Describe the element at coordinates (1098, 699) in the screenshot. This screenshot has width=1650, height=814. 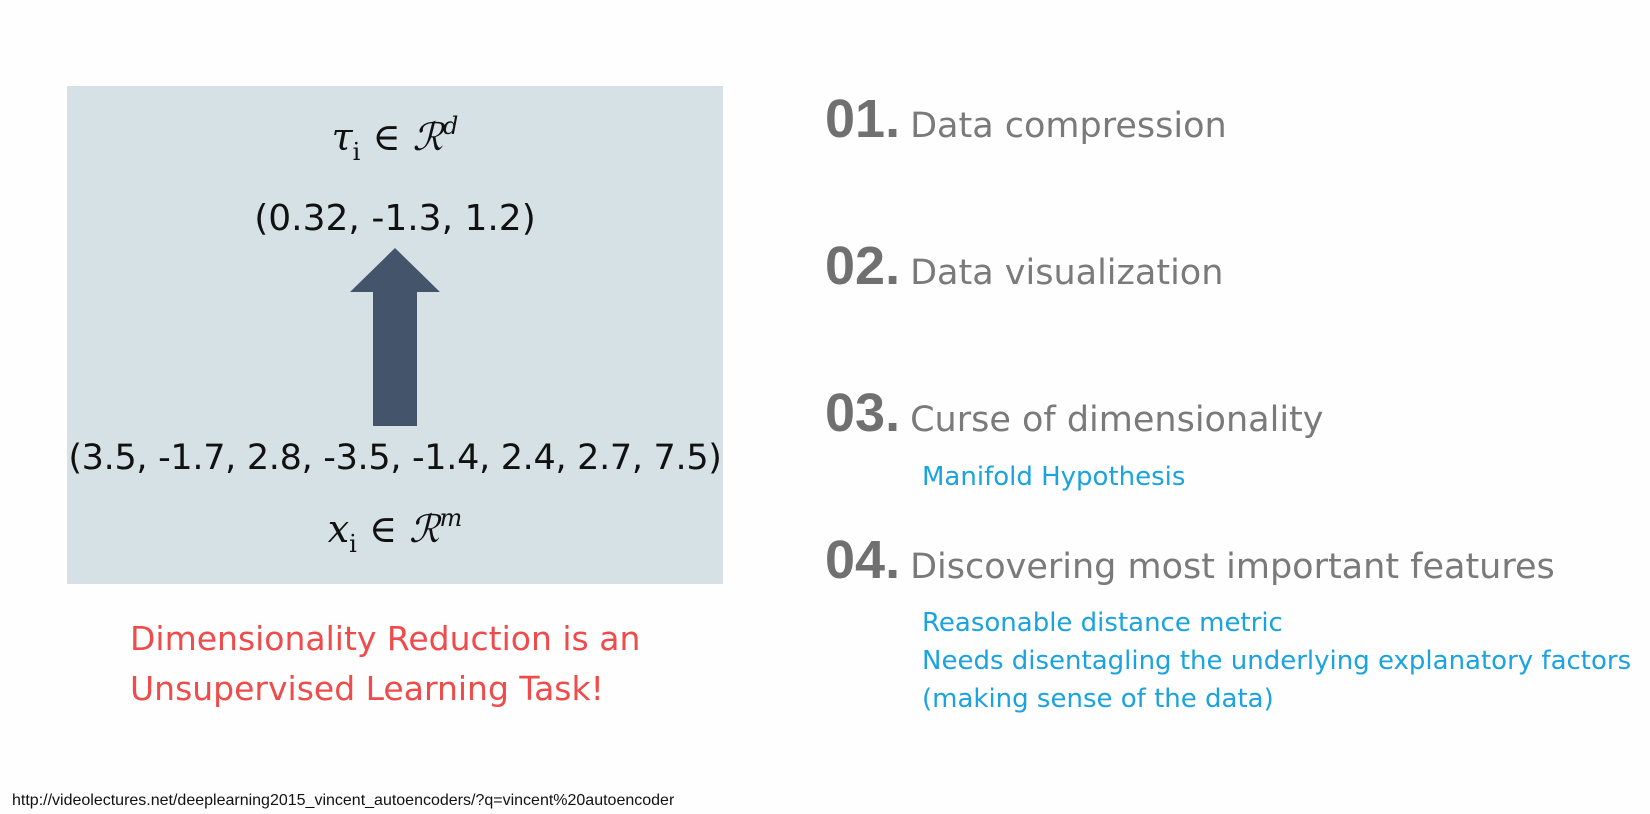
I see `sub-note: (making sense of the data)` at that location.